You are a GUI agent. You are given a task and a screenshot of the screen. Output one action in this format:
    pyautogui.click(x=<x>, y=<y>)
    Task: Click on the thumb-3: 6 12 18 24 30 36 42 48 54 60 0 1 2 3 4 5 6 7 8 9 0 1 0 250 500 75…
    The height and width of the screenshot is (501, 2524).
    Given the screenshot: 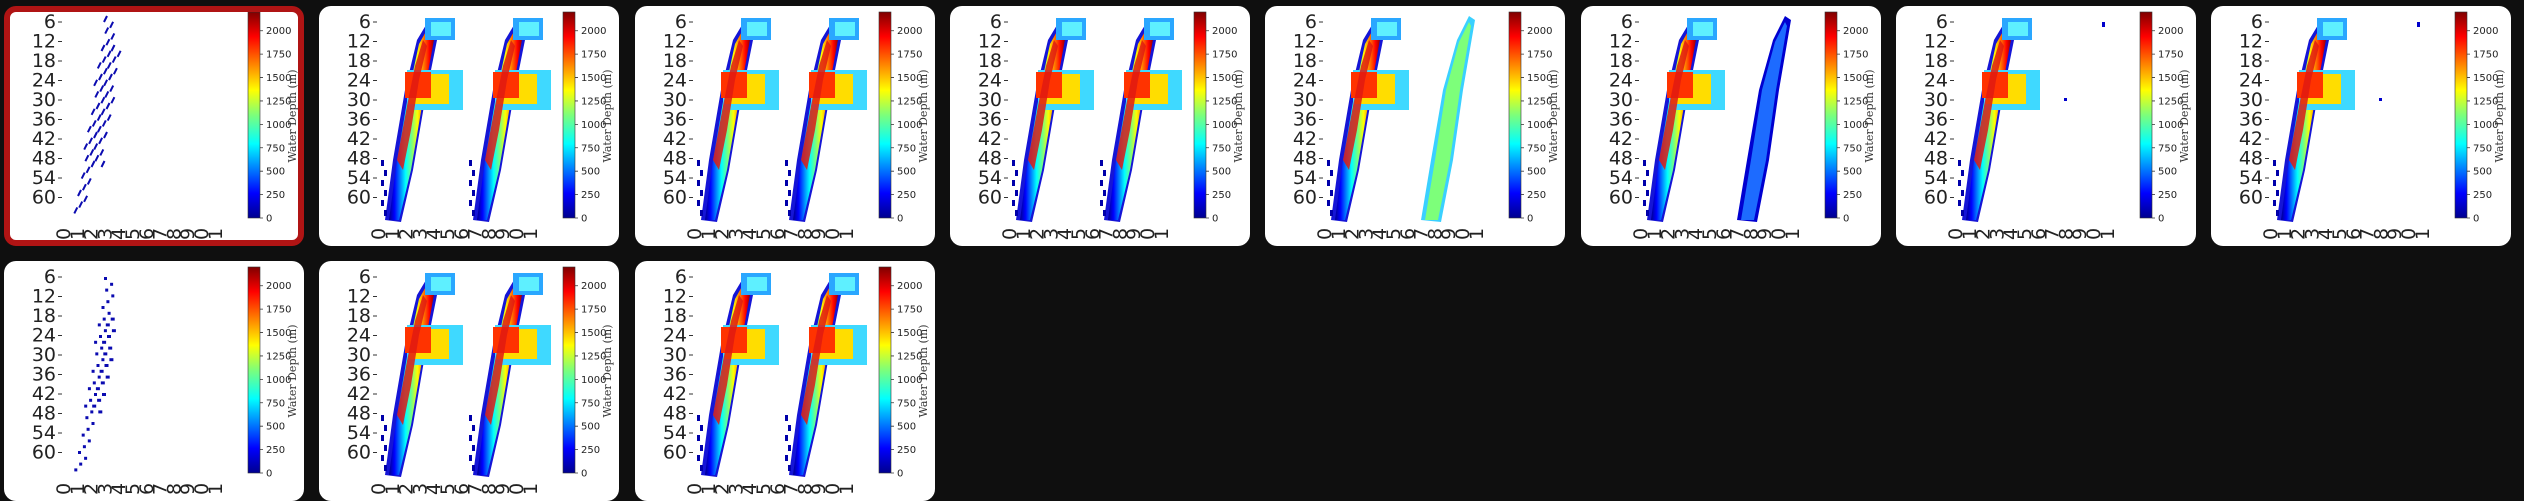 What is the action you would take?
    pyautogui.click(x=784, y=126)
    